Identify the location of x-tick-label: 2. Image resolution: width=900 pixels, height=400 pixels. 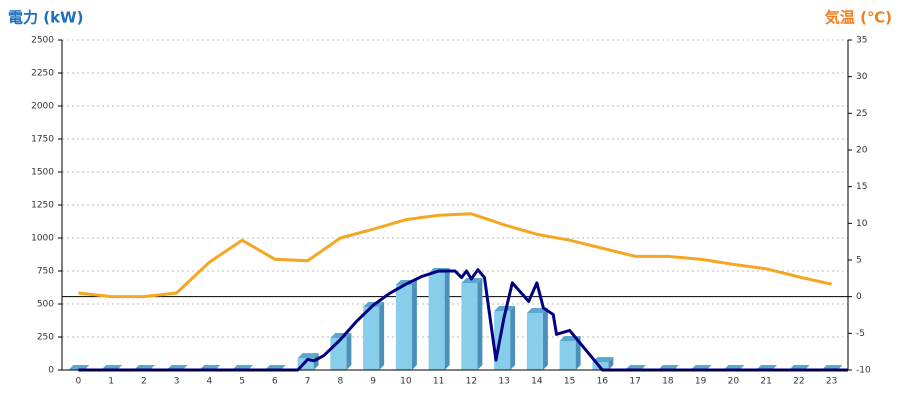
(144, 382).